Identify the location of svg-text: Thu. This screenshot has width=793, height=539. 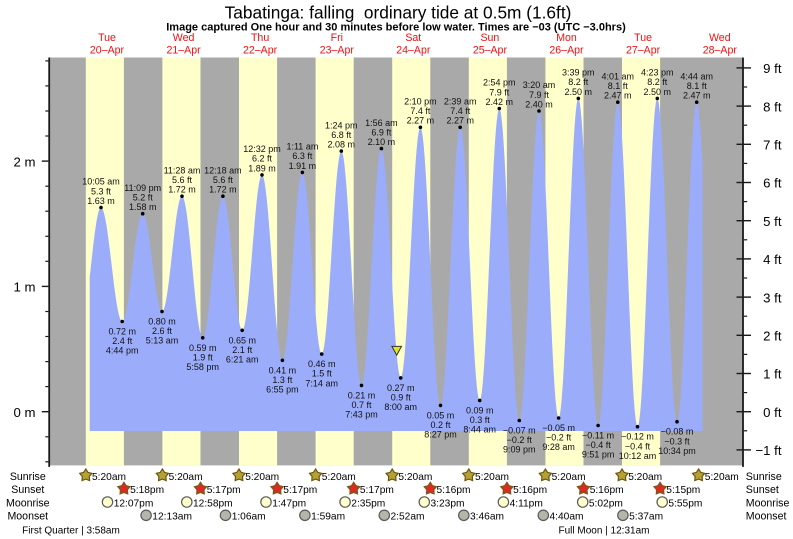
(260, 38).